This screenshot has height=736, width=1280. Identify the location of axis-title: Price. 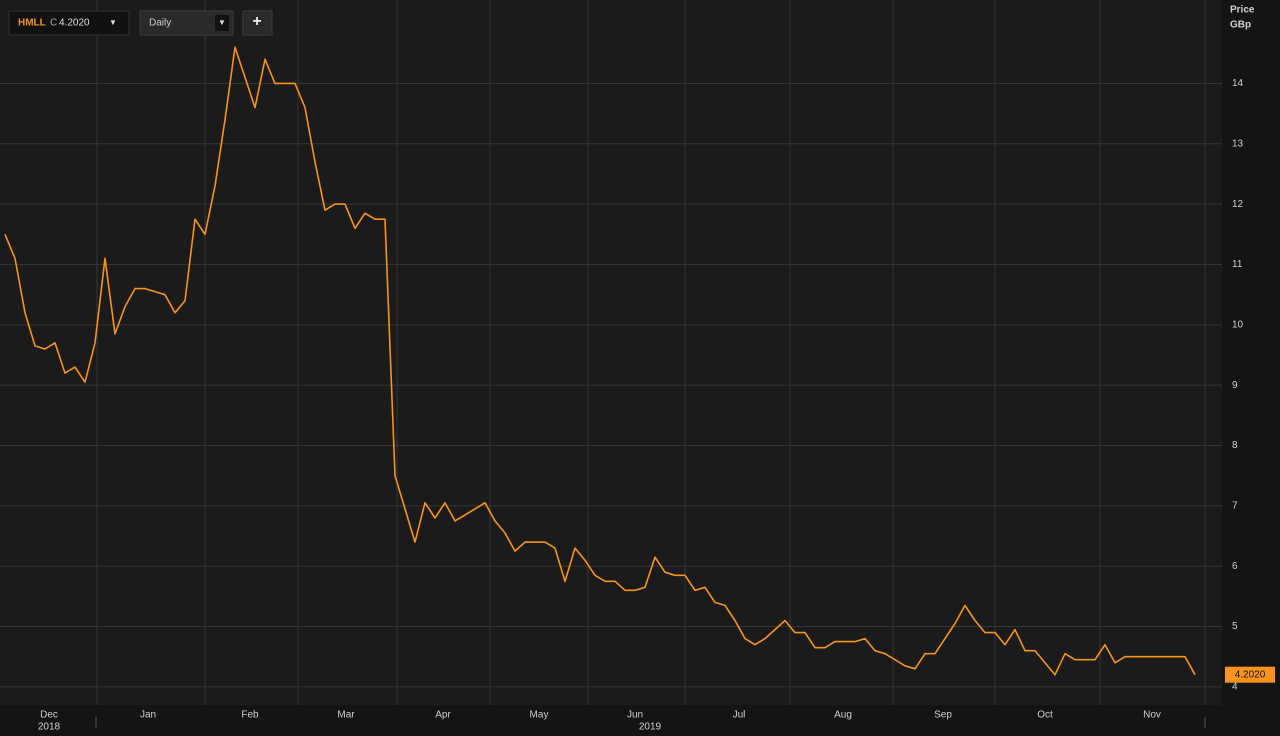
(1242, 10).